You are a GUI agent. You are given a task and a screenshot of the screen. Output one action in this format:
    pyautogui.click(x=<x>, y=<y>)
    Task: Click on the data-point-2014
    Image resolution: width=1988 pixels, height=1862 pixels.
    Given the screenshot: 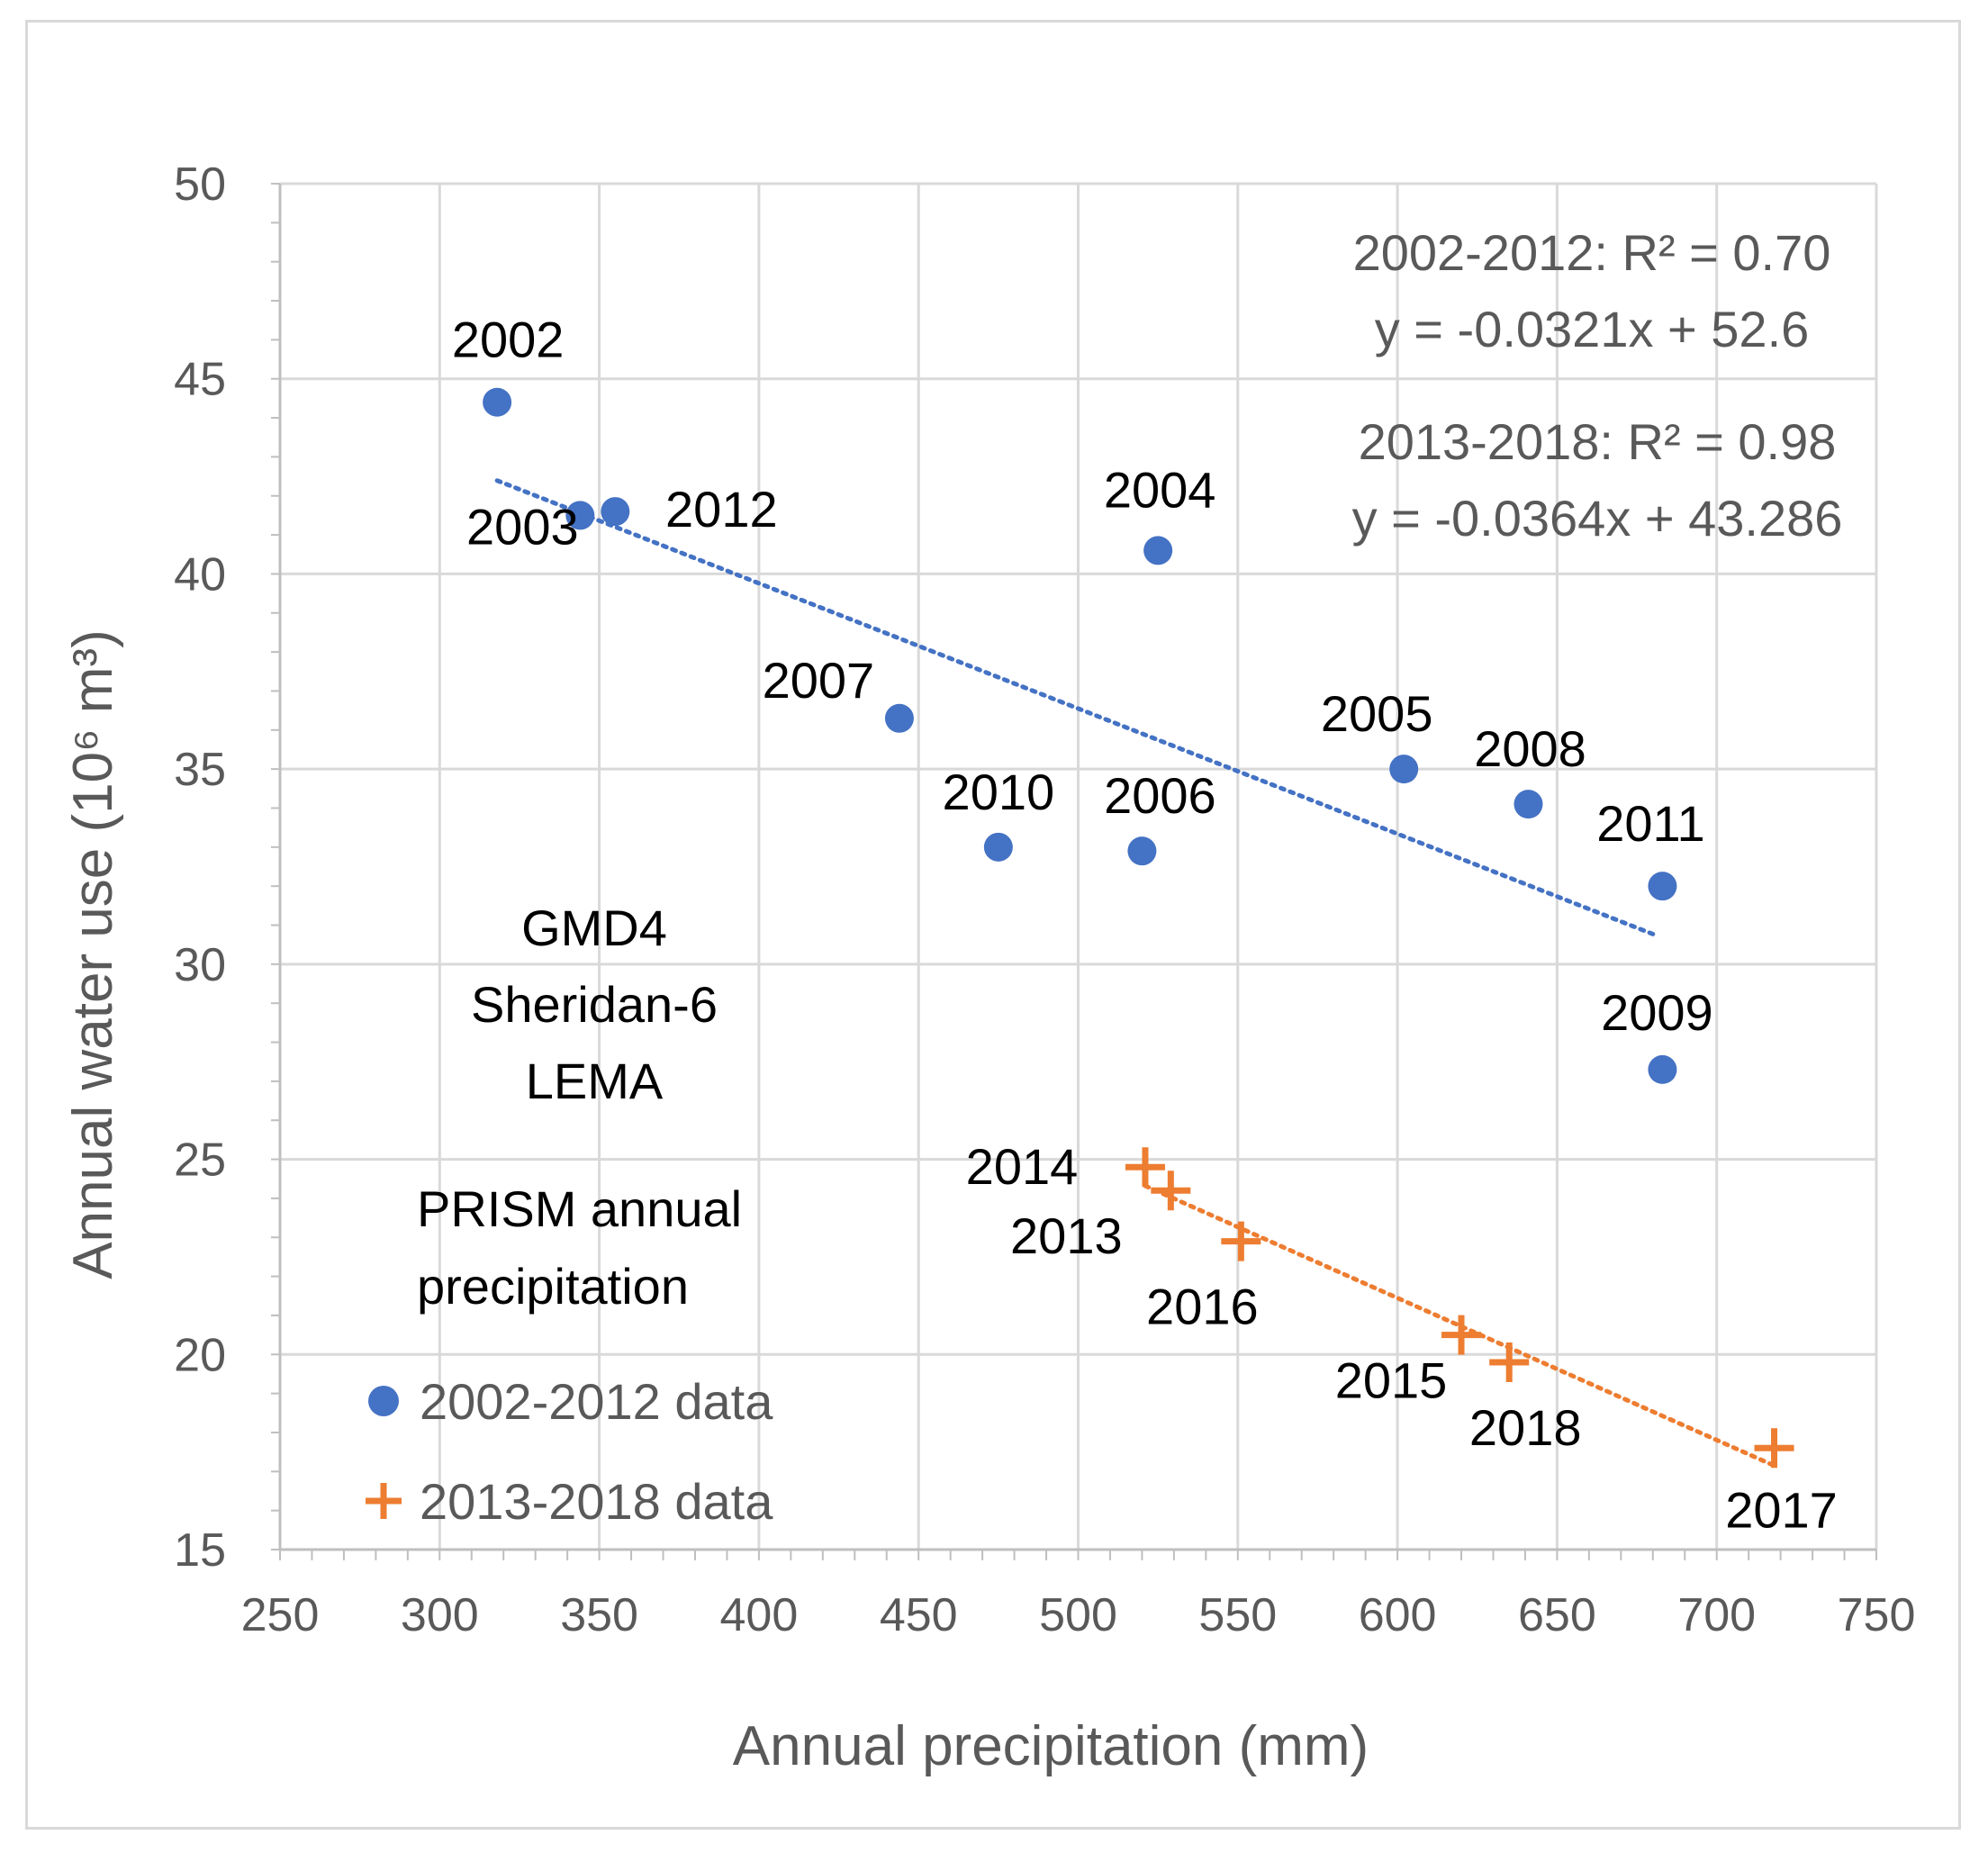 What is the action you would take?
    pyautogui.click(x=1145, y=1167)
    